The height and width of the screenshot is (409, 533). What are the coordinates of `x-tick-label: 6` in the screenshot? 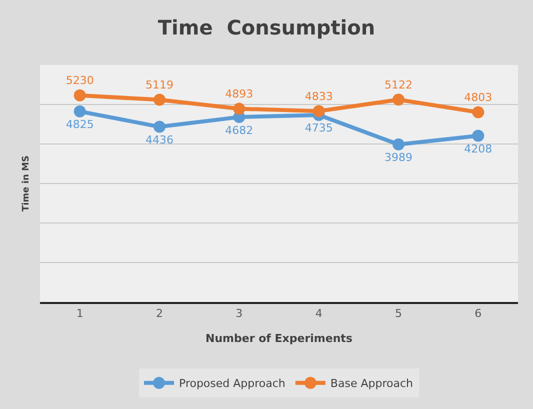 It's located at (478, 313).